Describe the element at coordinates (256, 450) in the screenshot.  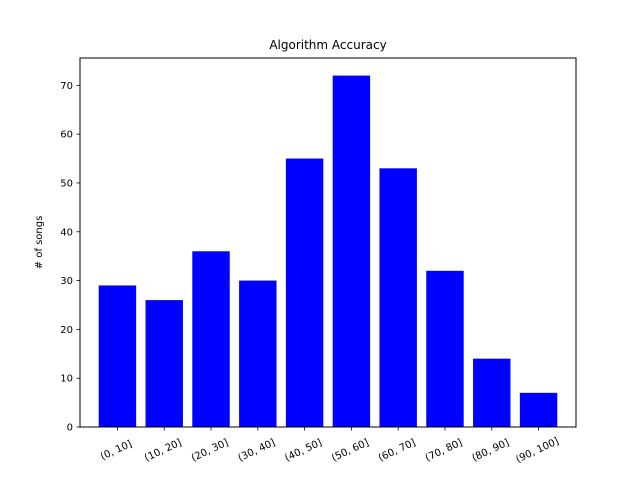
I see `x-tick-label: (30, 40]` at that location.